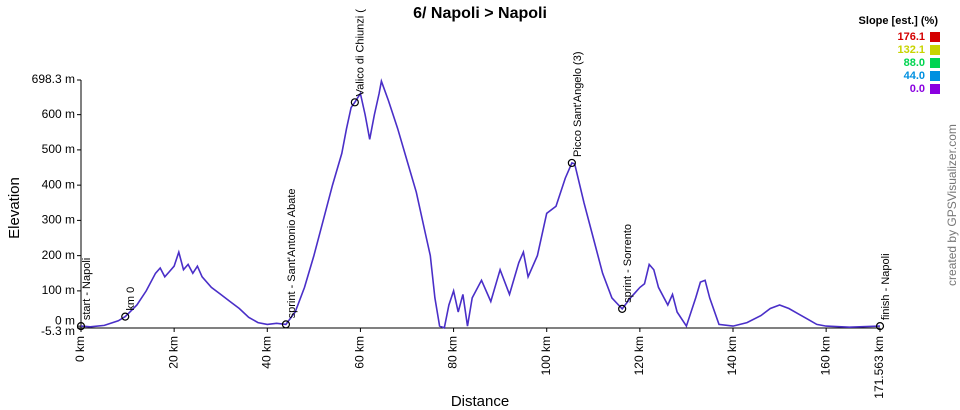 This screenshot has height=410, width=960. What do you see at coordinates (173, 352) in the screenshot?
I see `x-tick-label: 20 km` at bounding box center [173, 352].